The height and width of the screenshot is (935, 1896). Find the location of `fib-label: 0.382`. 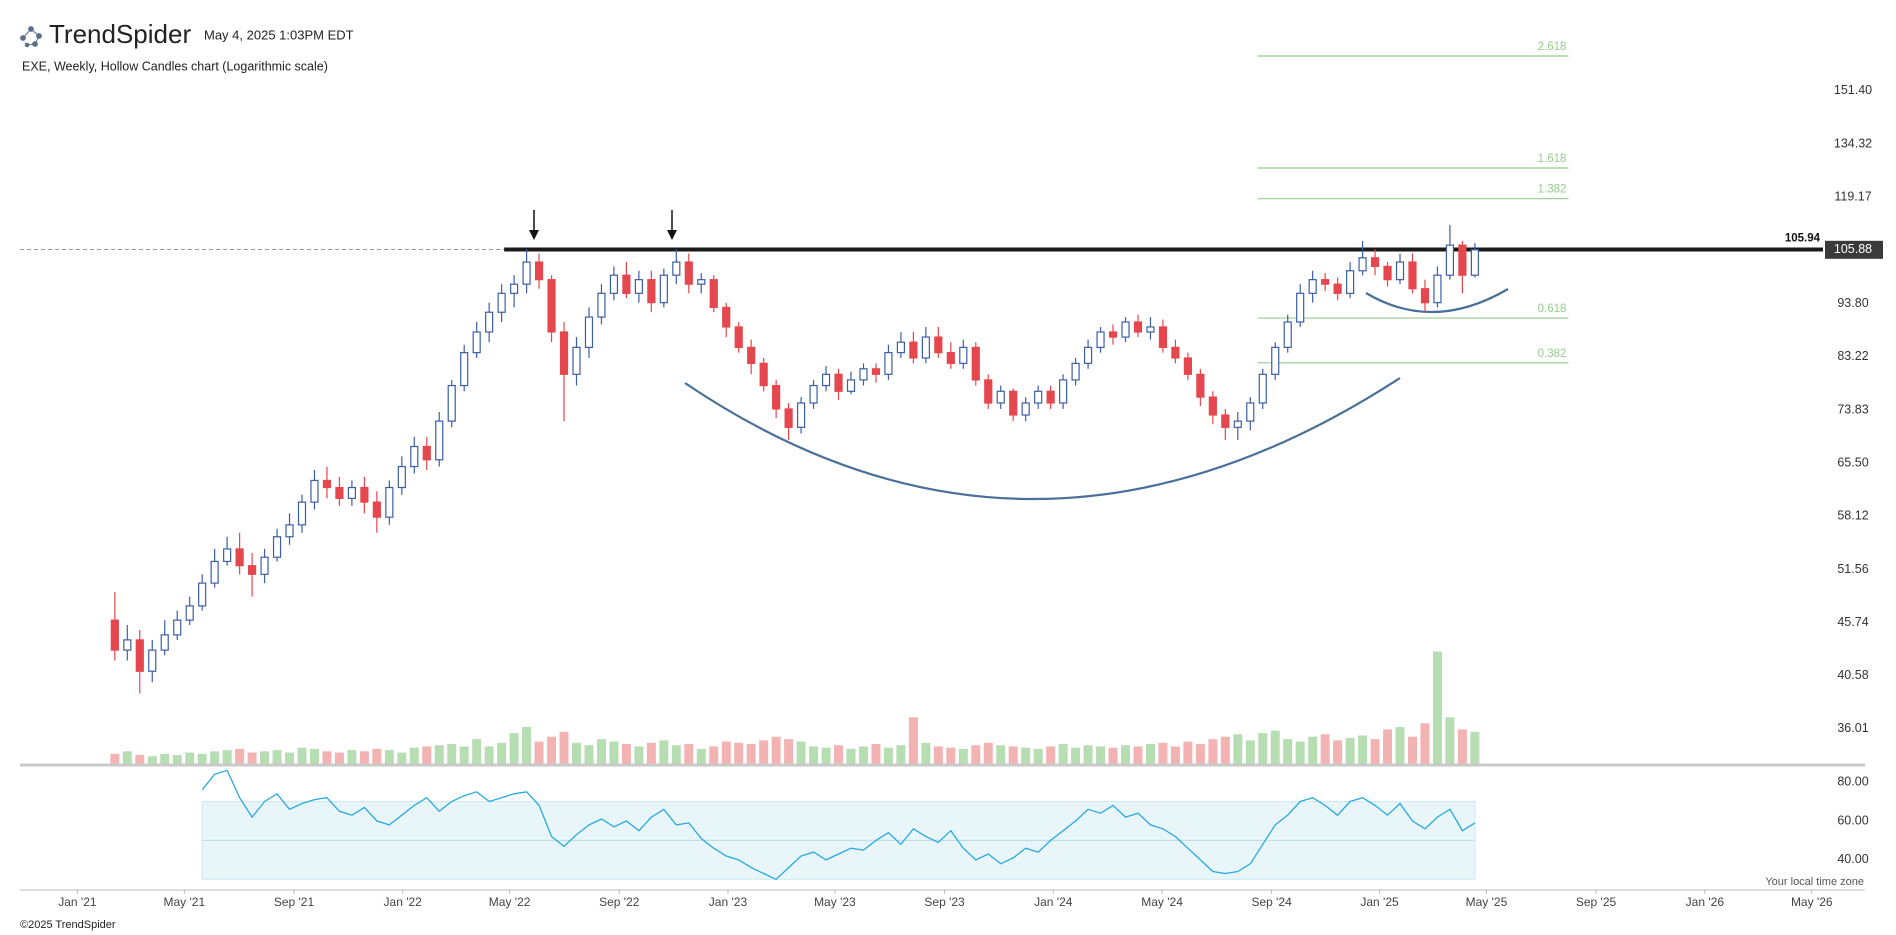

fib-label: 0.382 is located at coordinates (1552, 354).